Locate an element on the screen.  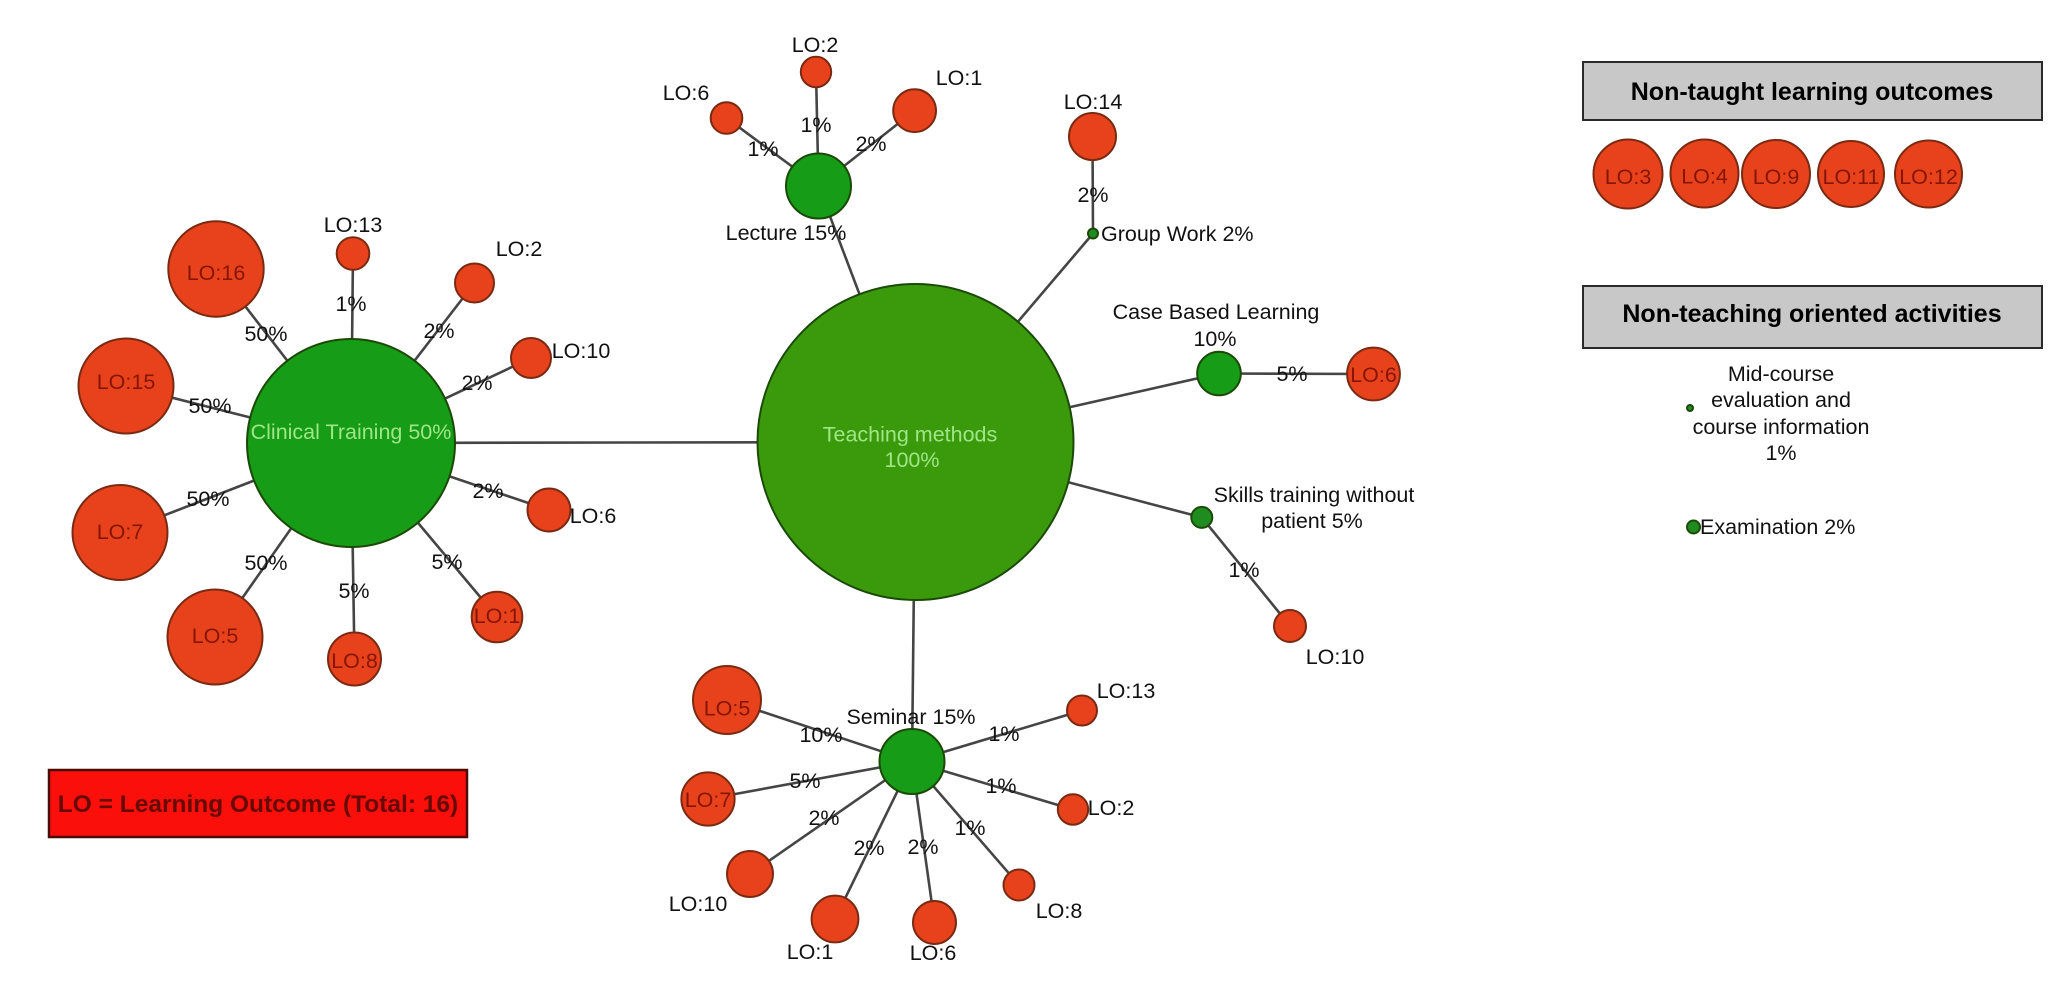
svg-text: LO:3 is located at coordinates (1628, 177).